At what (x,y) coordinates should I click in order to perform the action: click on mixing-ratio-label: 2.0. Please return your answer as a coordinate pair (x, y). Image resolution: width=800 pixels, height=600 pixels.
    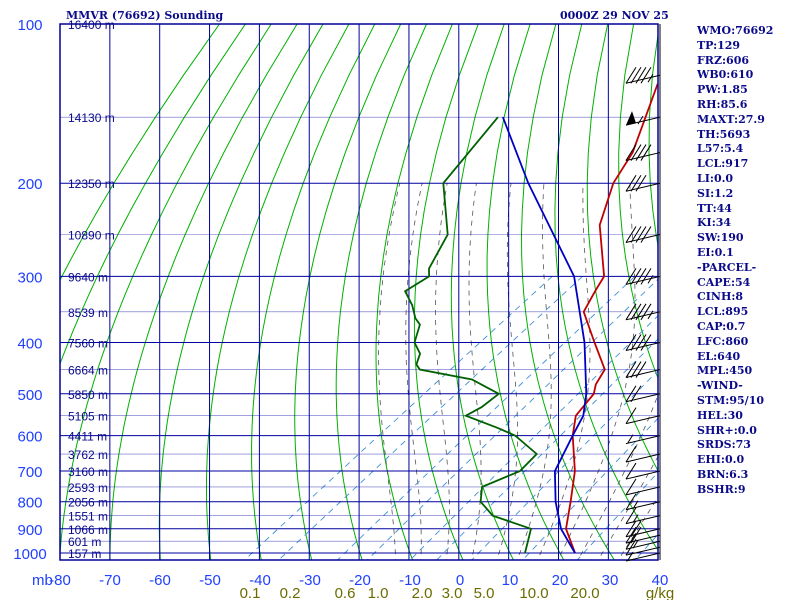
    Looking at the image, I should click on (422, 592).